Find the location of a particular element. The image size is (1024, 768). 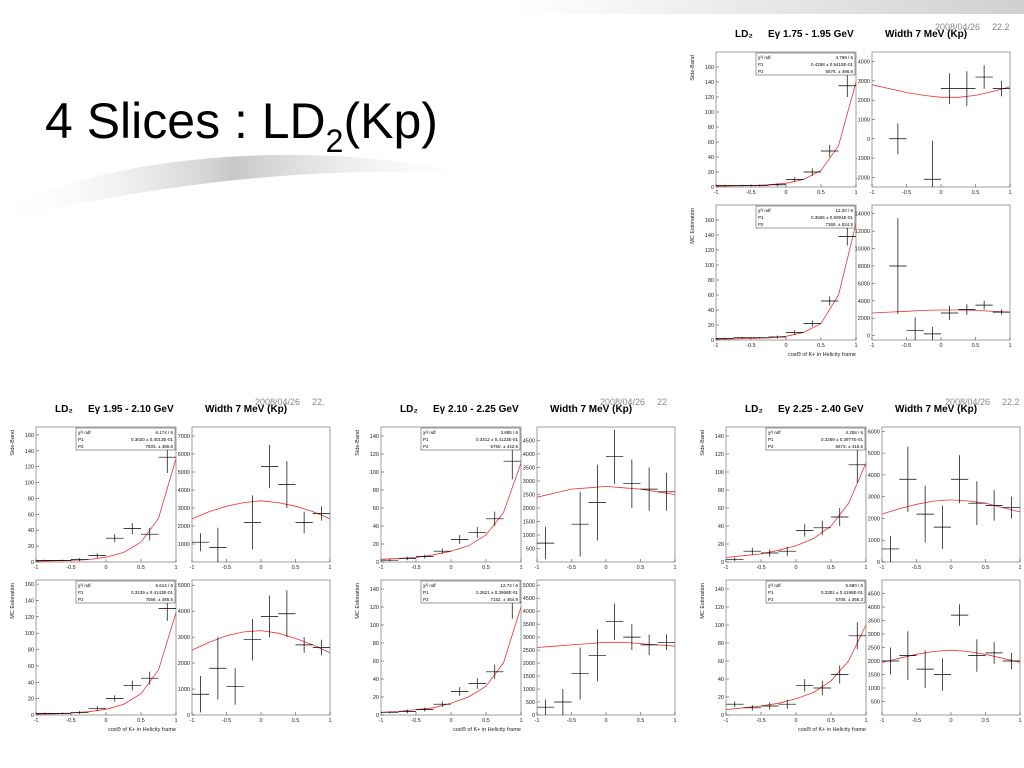

y-tick-label: 10000 is located at coordinates (862, 250).